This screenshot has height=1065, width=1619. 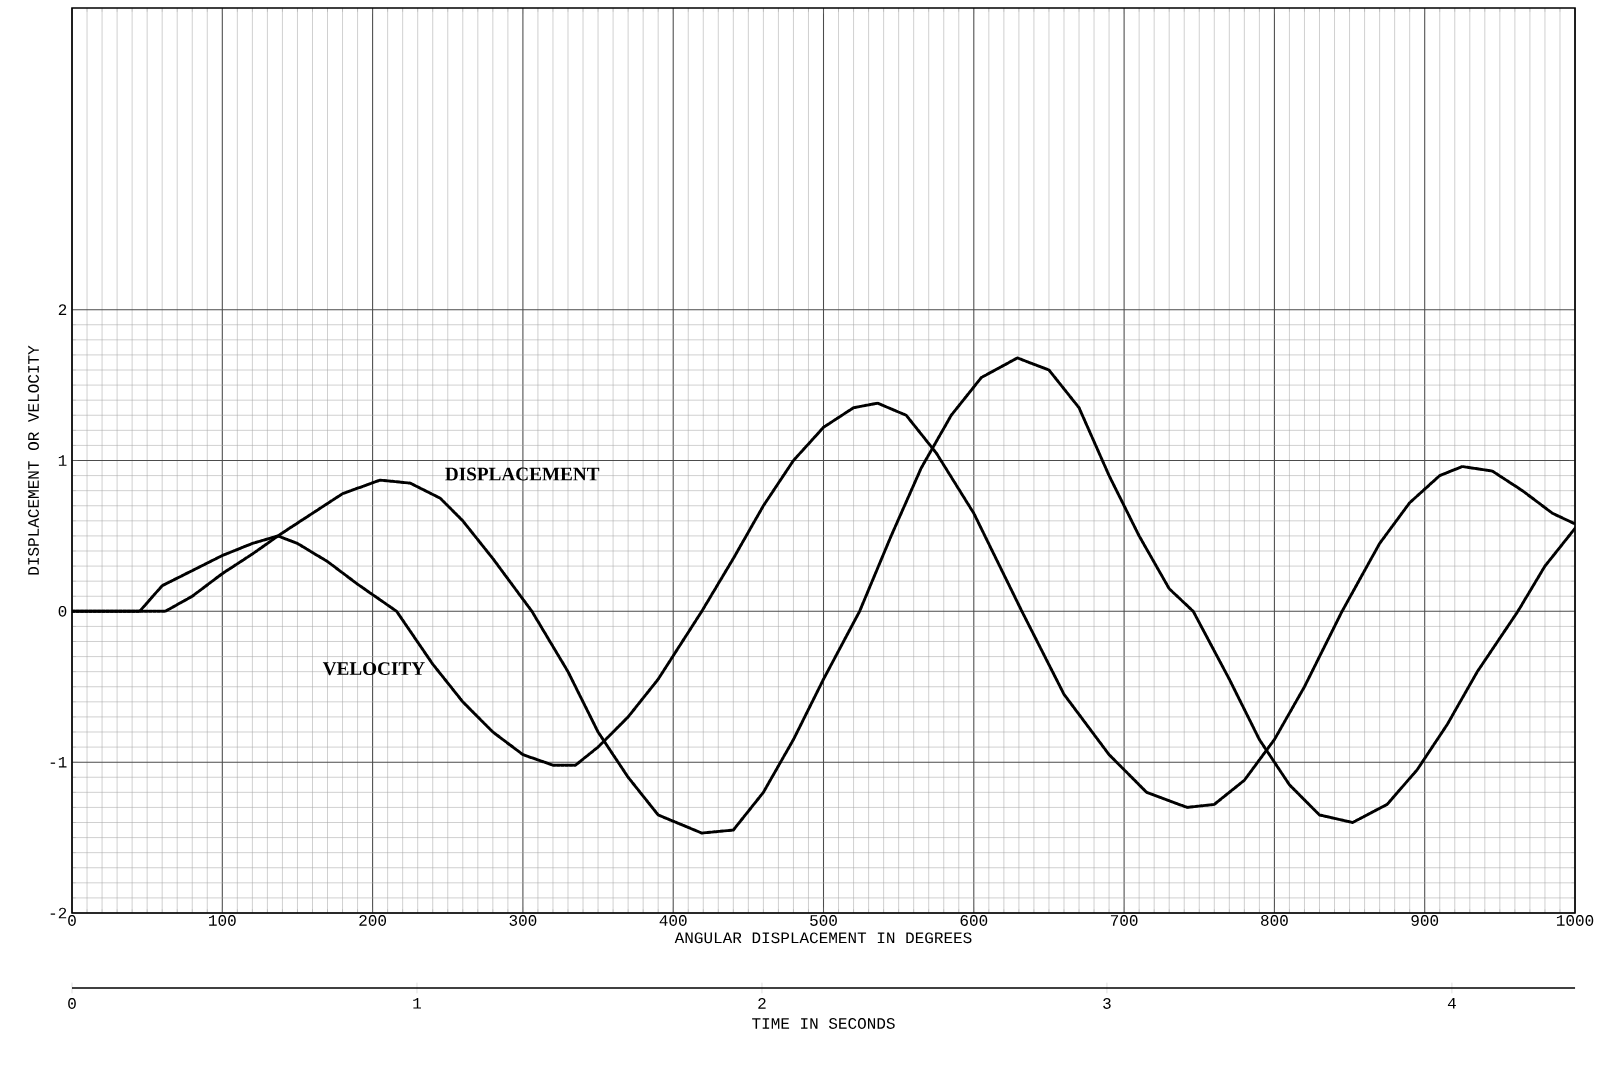 What do you see at coordinates (1425, 920) in the screenshot?
I see `x-tick-label: 900` at bounding box center [1425, 920].